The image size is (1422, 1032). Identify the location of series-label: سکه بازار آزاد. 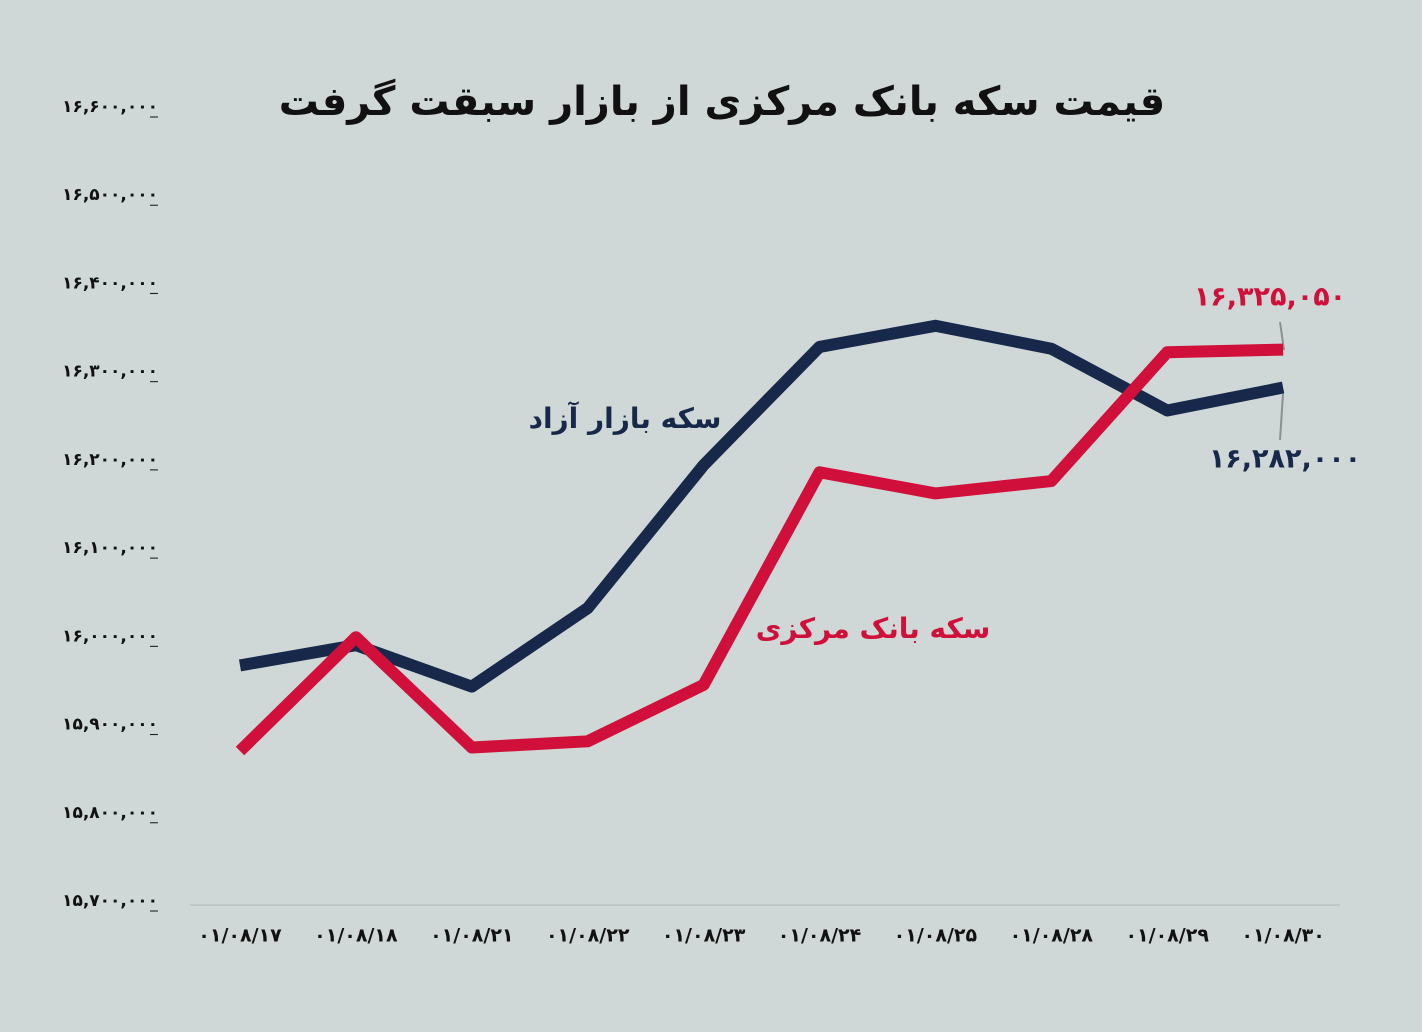
(625, 418).